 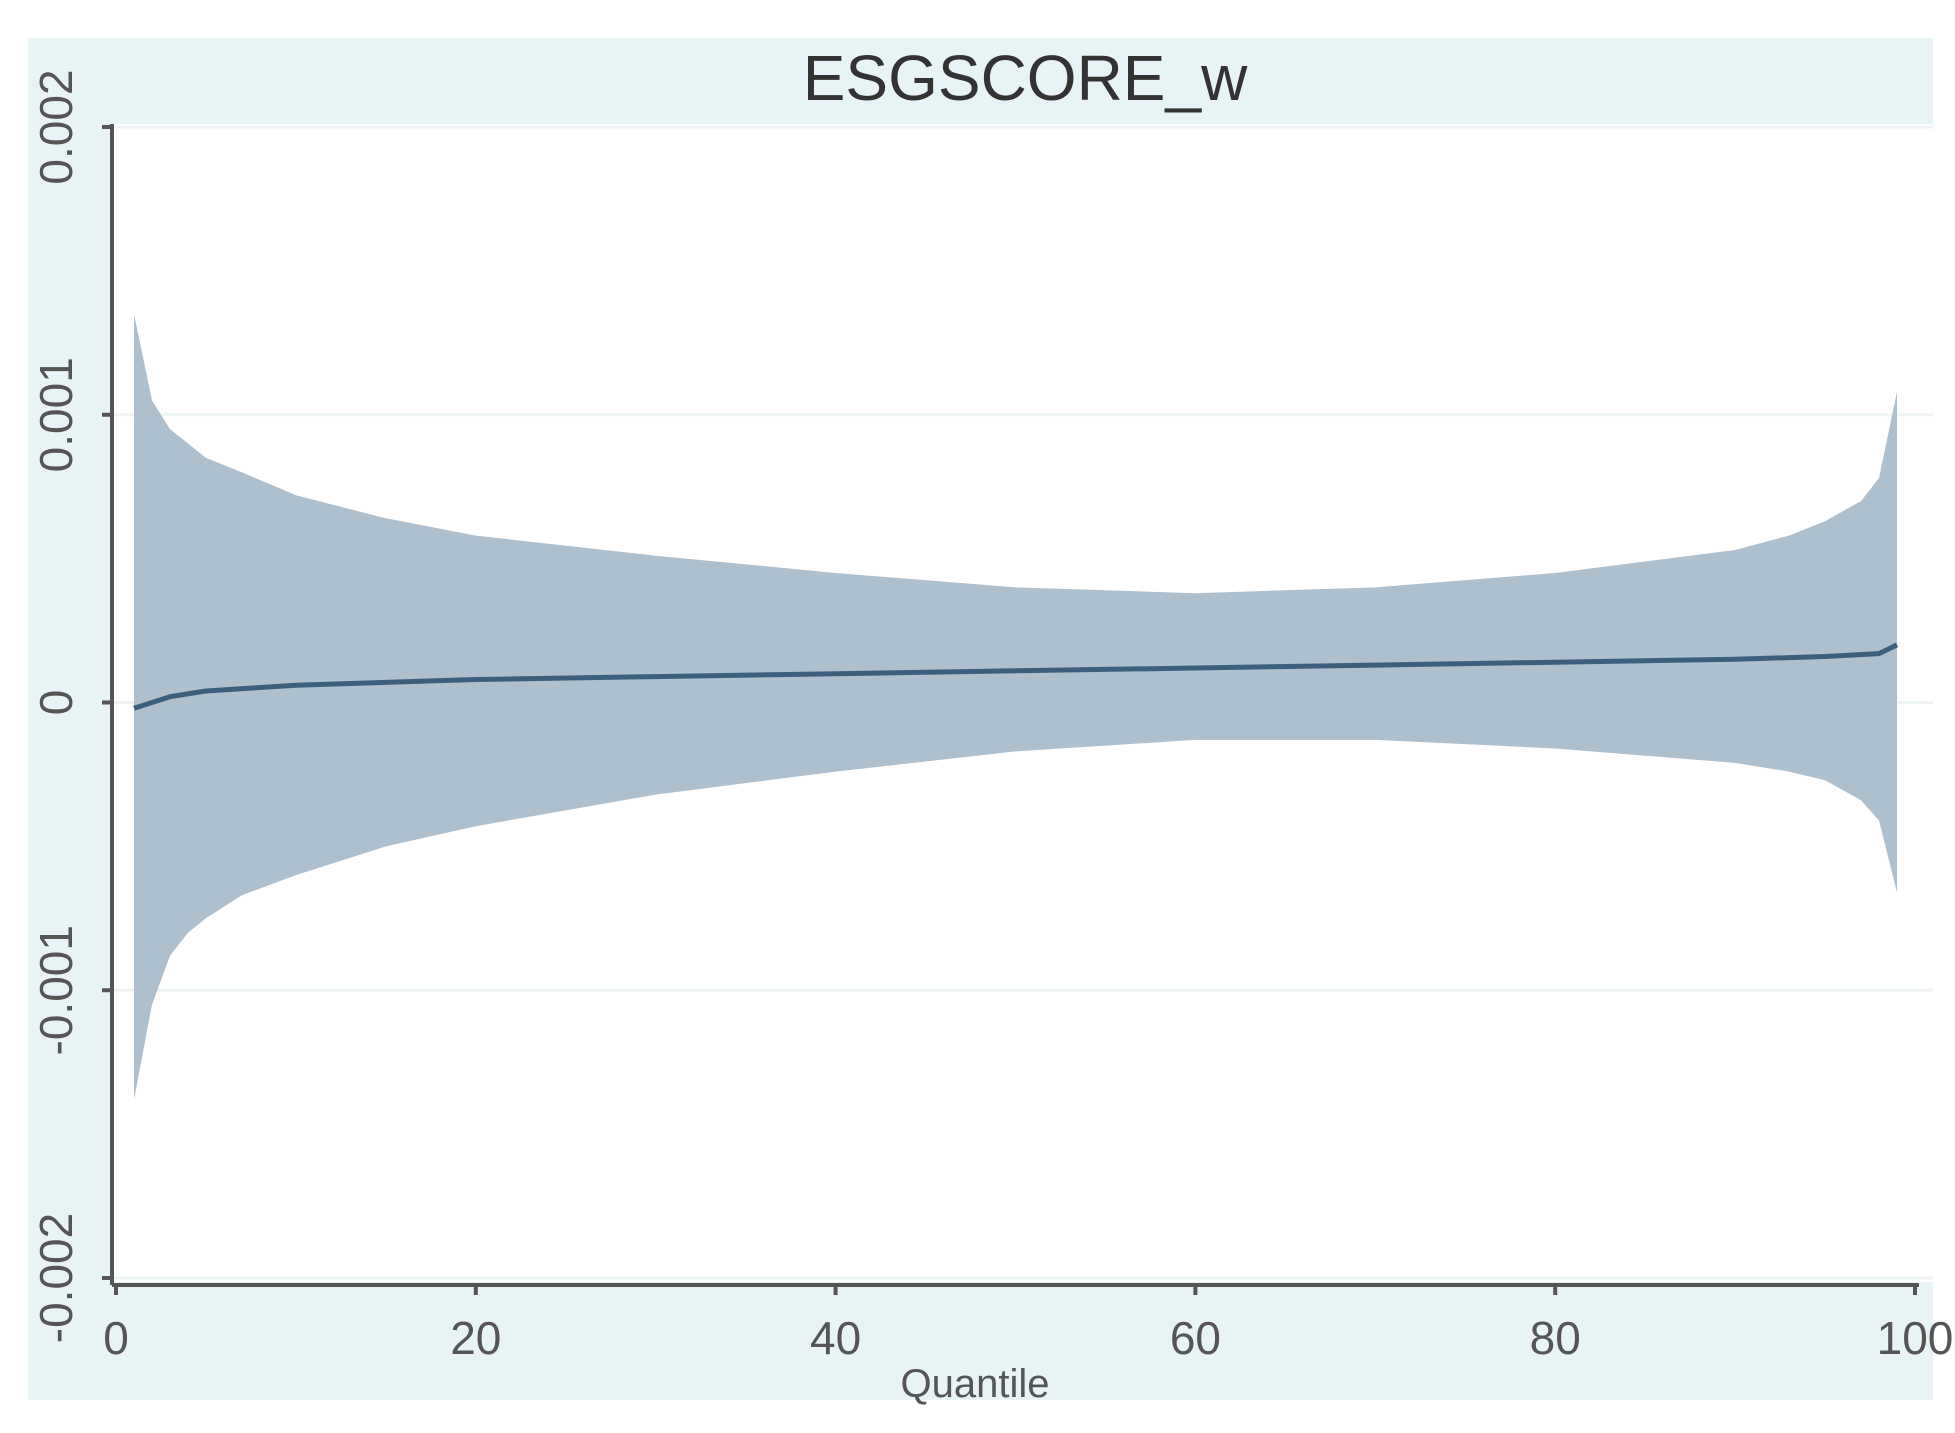 I want to click on chart-title: ESGSCORE_w, so click(x=1025, y=78).